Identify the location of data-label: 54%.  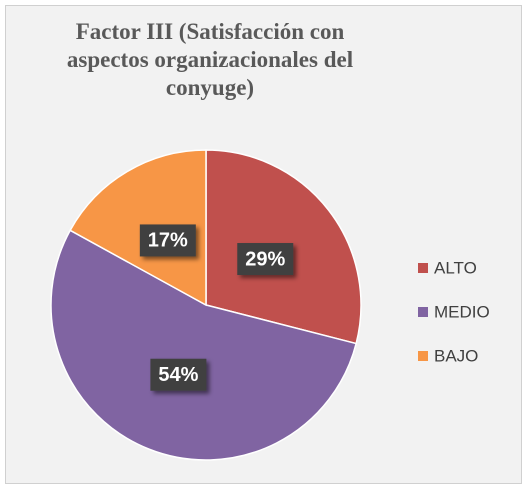
(178, 375).